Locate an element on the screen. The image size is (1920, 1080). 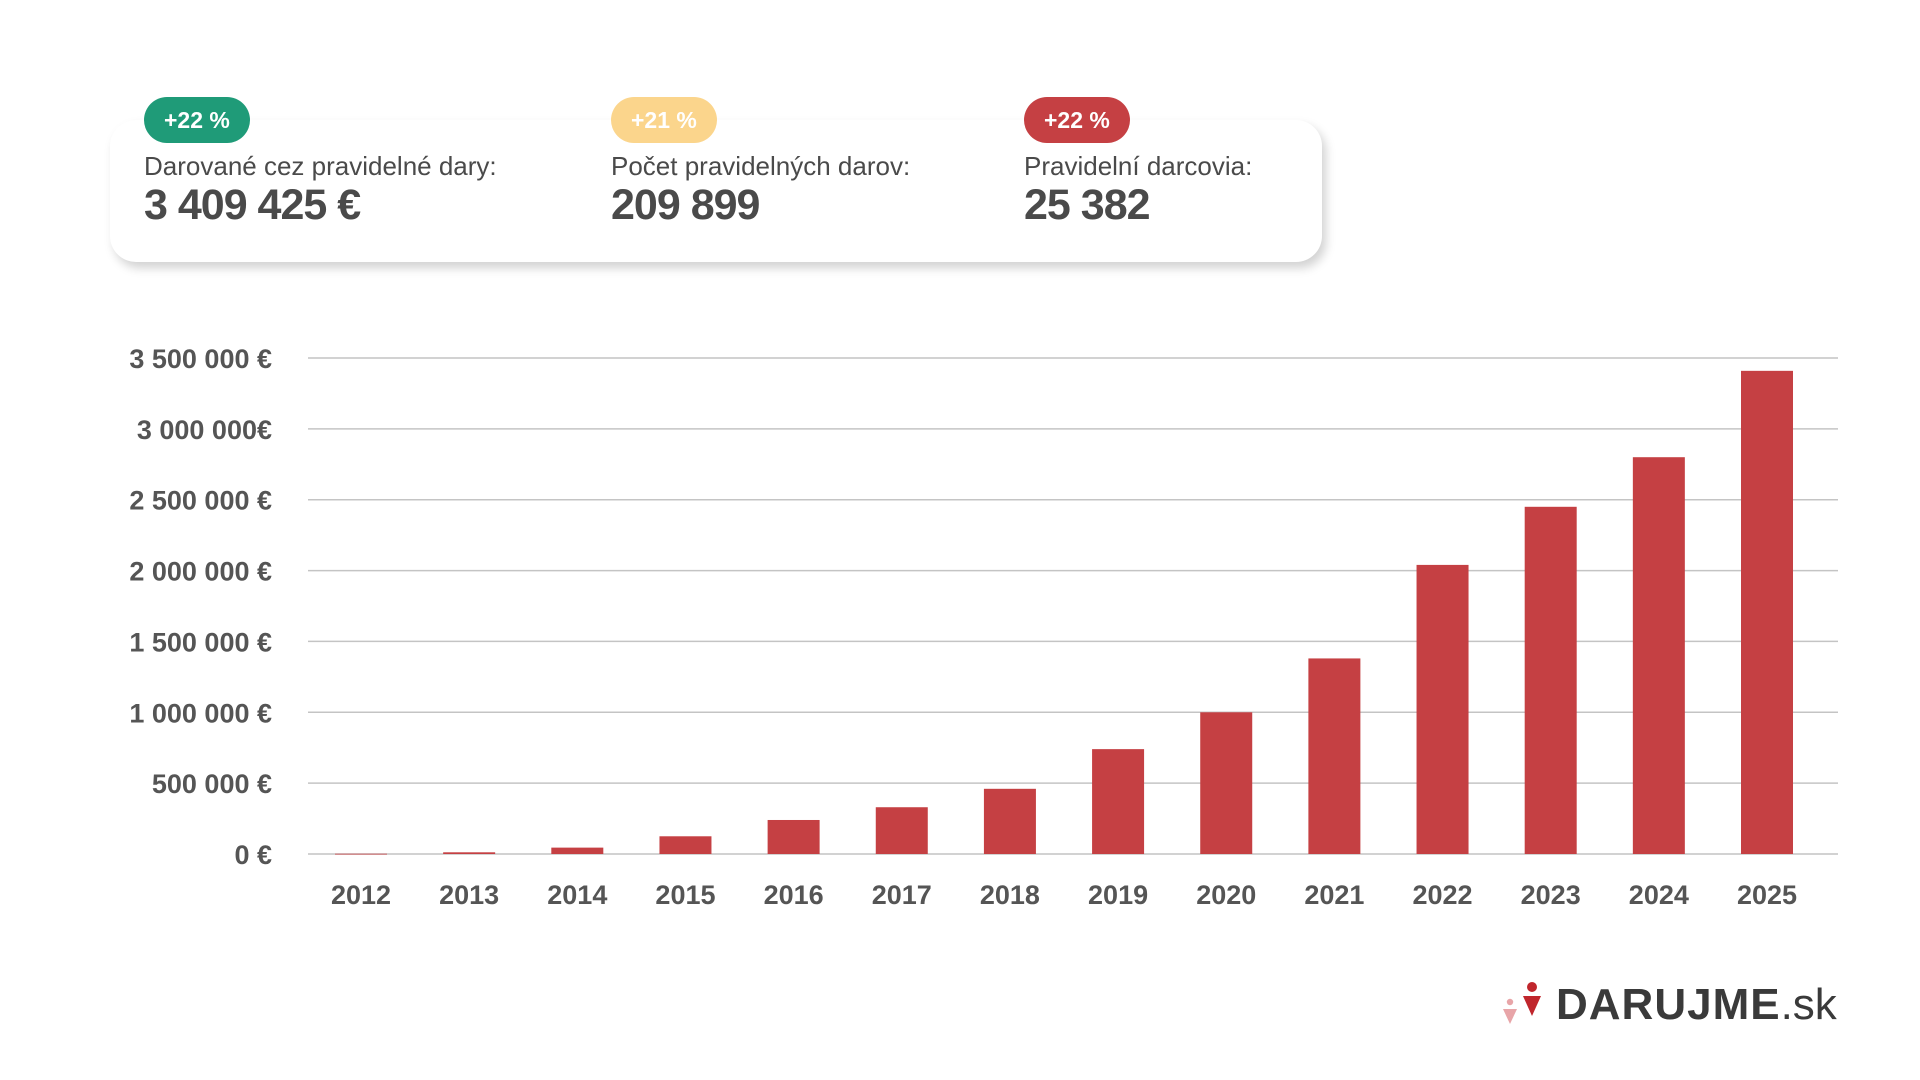
x-tick-label: 2016 is located at coordinates (794, 895).